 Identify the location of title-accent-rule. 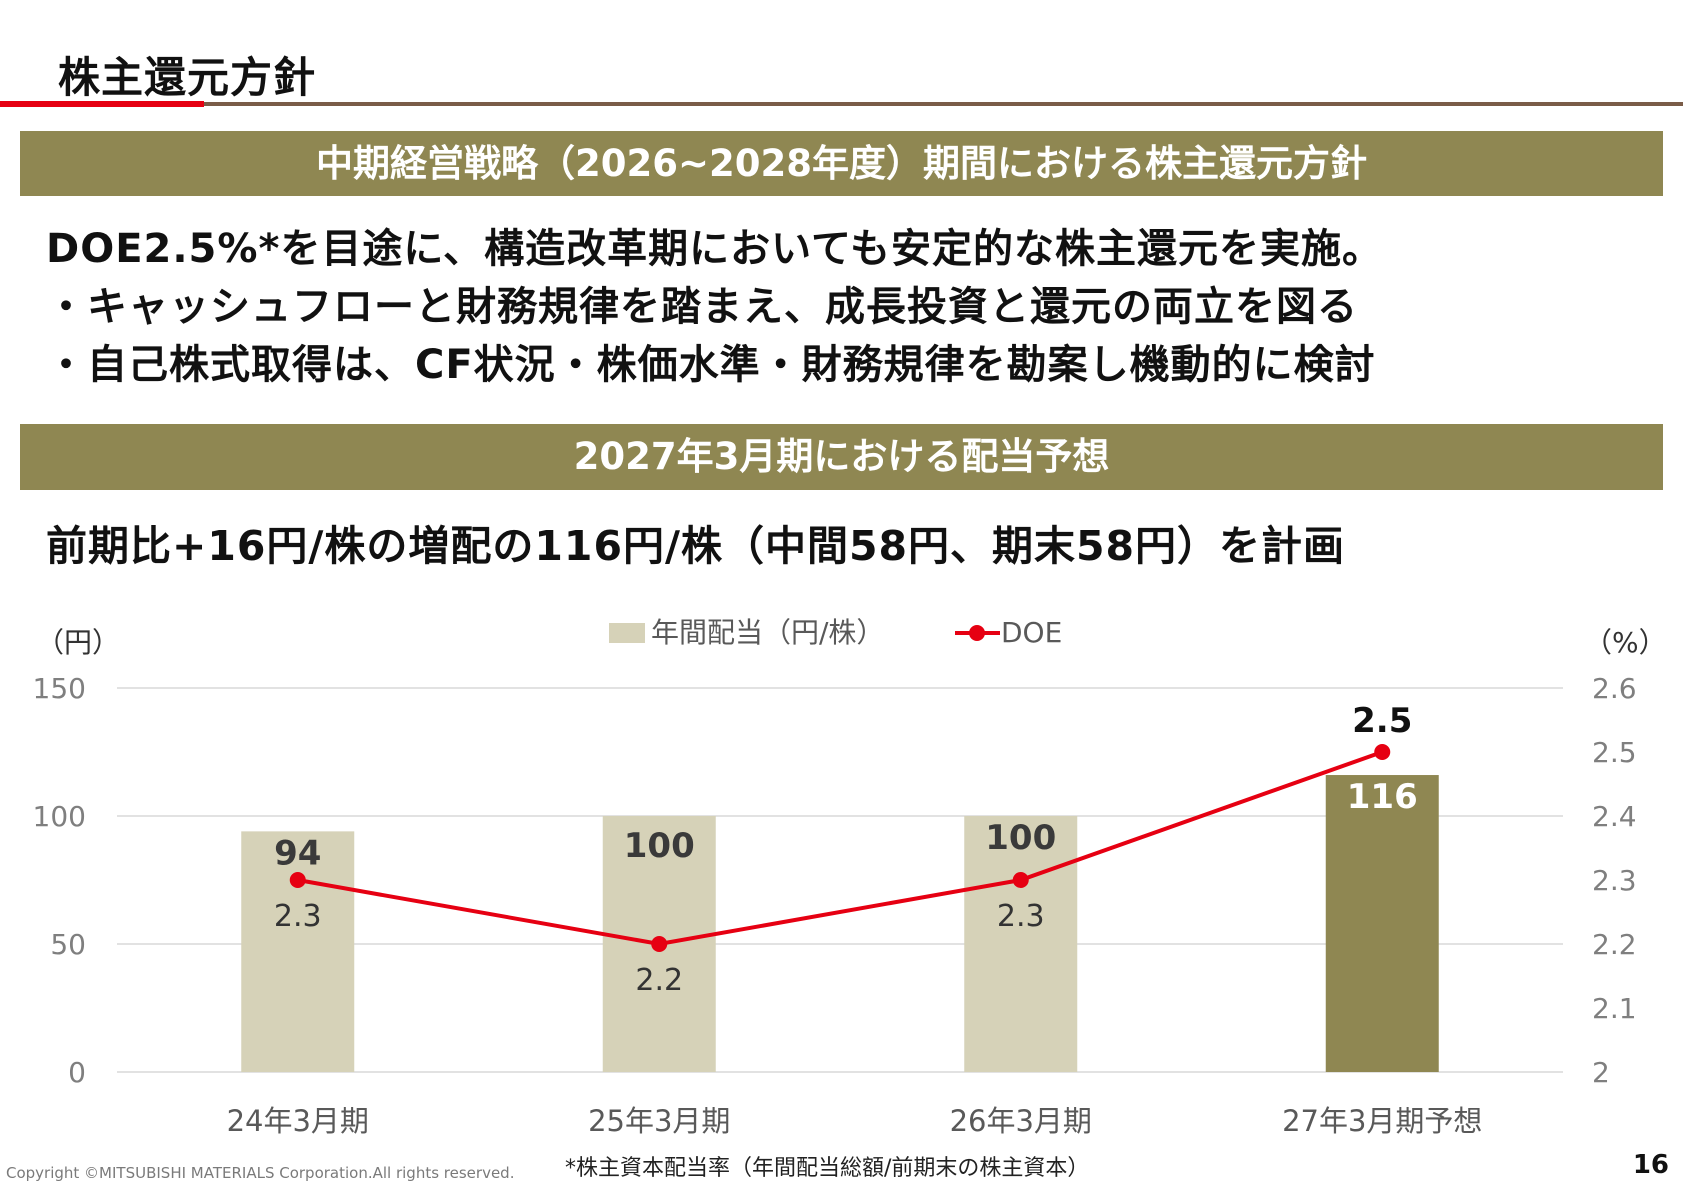
(102, 104).